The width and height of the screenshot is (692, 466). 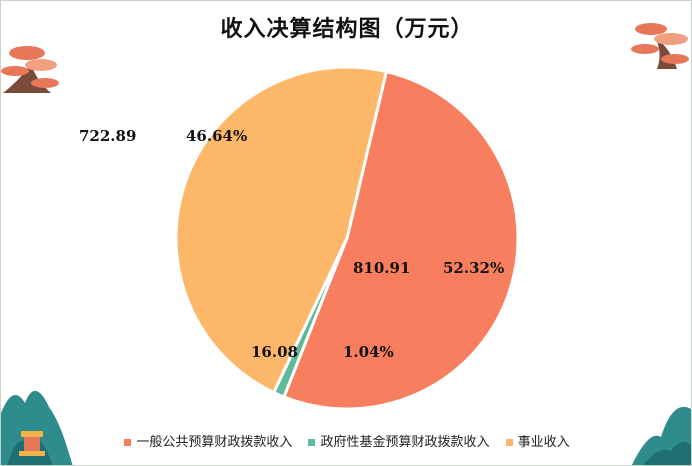 What do you see at coordinates (660, 46) in the screenshot?
I see `pine-decoration-top-right` at bounding box center [660, 46].